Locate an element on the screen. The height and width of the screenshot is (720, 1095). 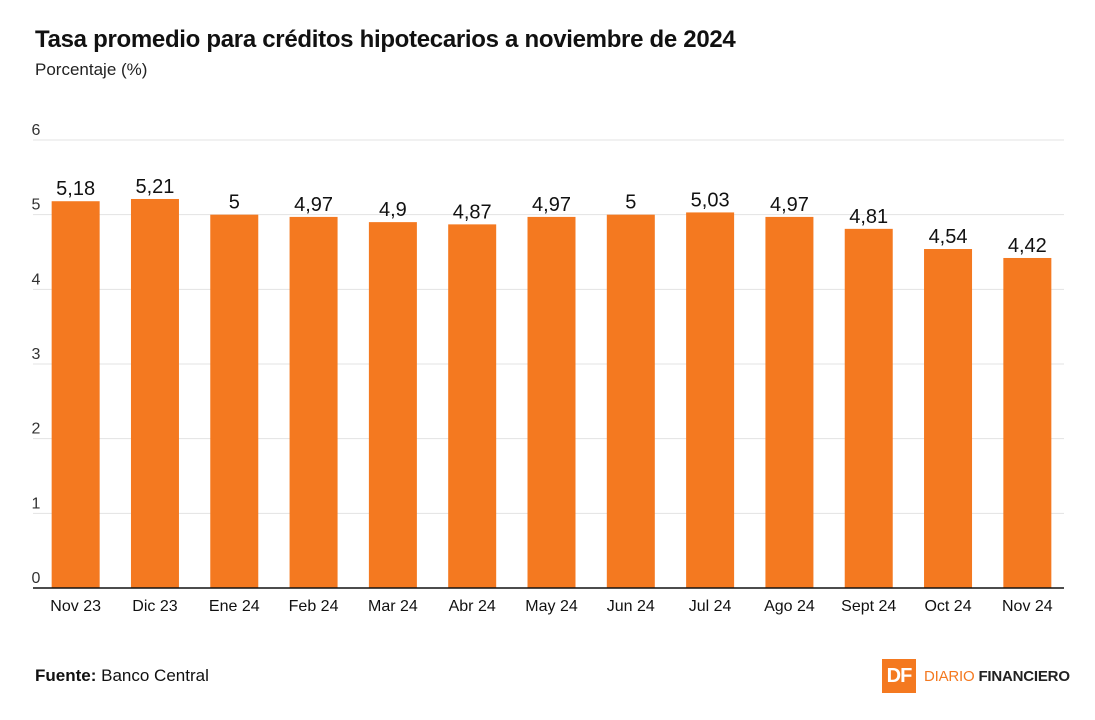
brand-logo: DF DIARIO FINANCIERO is located at coordinates (976, 676).